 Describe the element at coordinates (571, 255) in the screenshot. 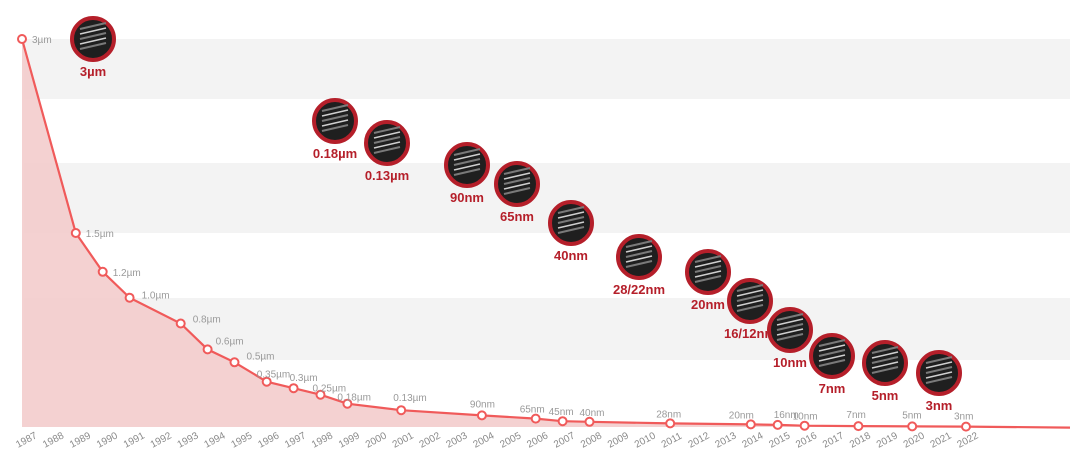

I see `node-label: 40nm` at that location.